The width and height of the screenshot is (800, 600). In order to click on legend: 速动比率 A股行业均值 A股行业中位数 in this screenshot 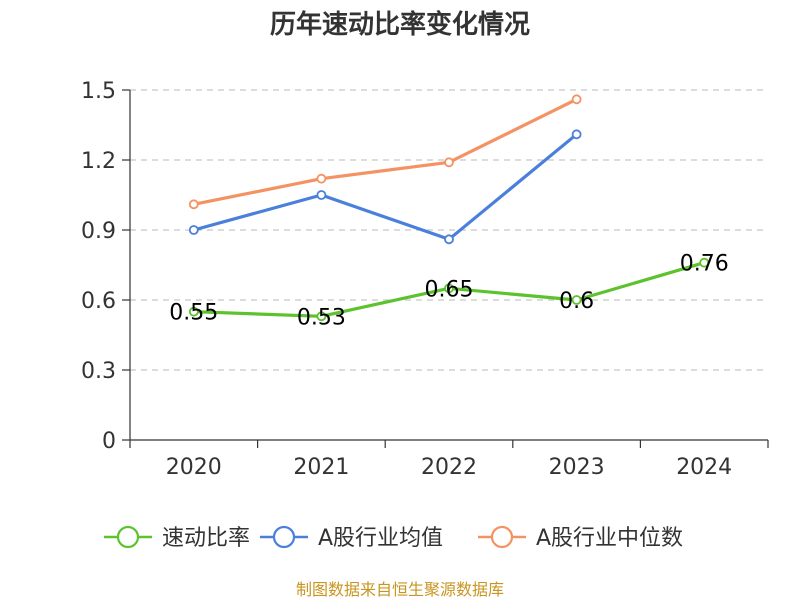, I will do `click(393, 538)`.